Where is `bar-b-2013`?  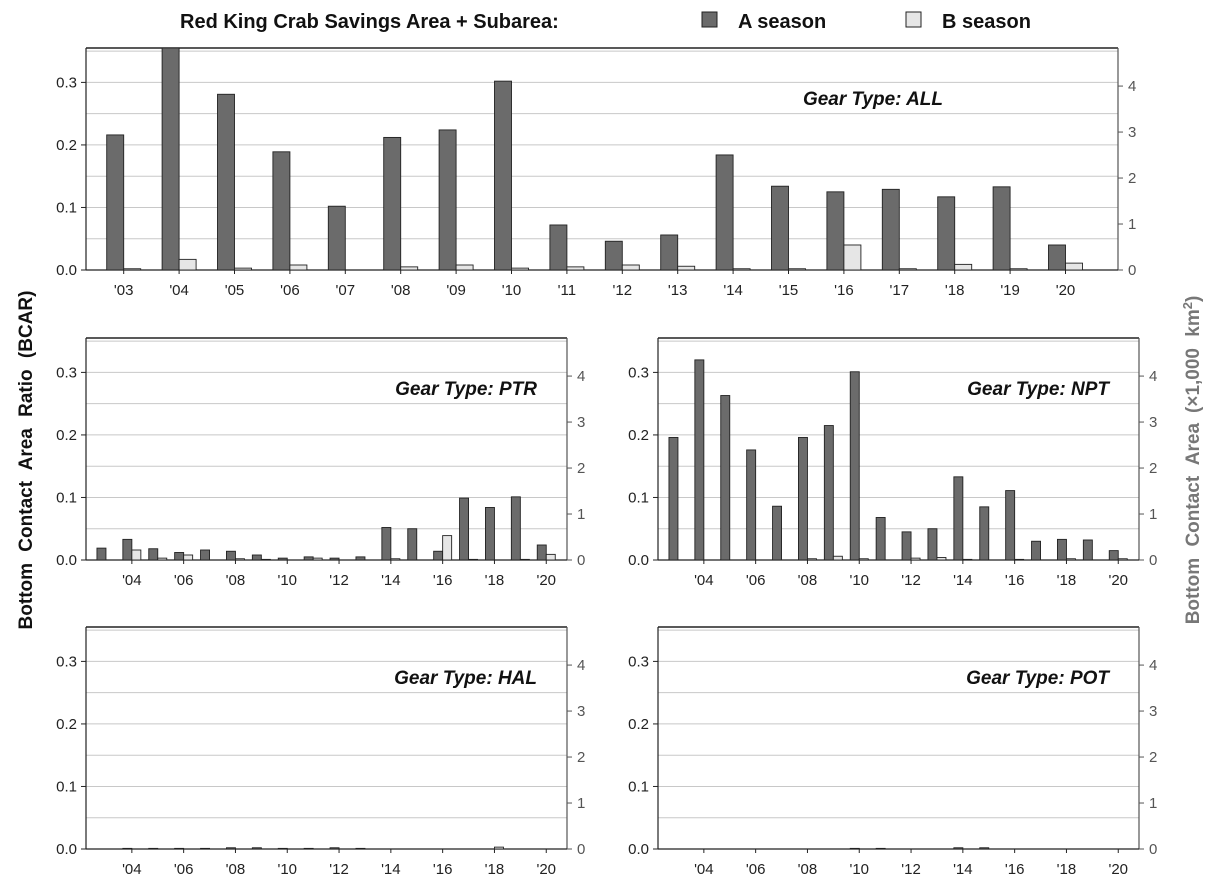
bar-b-2013 is located at coordinates (686, 268).